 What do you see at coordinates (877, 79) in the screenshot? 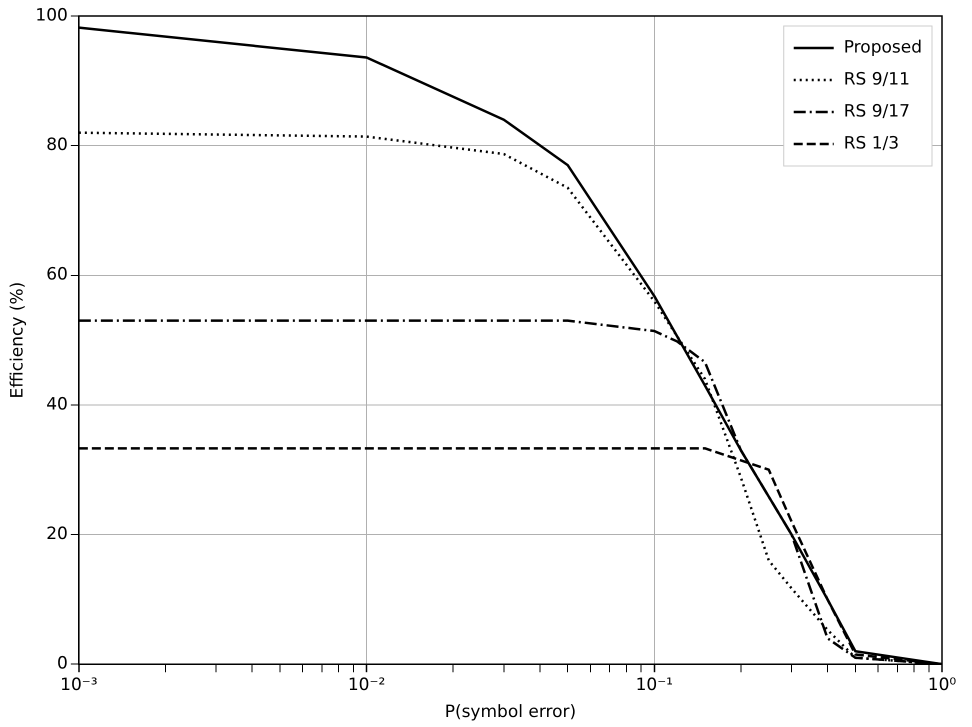
I see `legend-label: RS 9/11` at bounding box center [877, 79].